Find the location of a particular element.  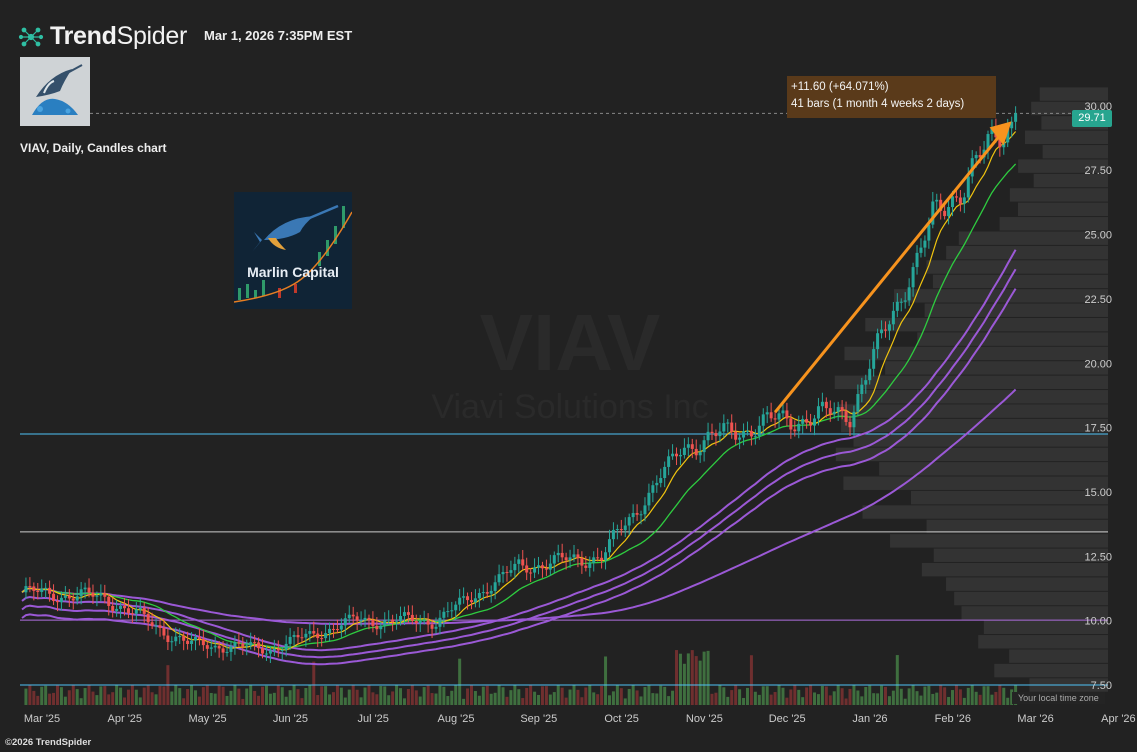

symbol-description: VIAV, Daily, Candles chart is located at coordinates (93, 148).